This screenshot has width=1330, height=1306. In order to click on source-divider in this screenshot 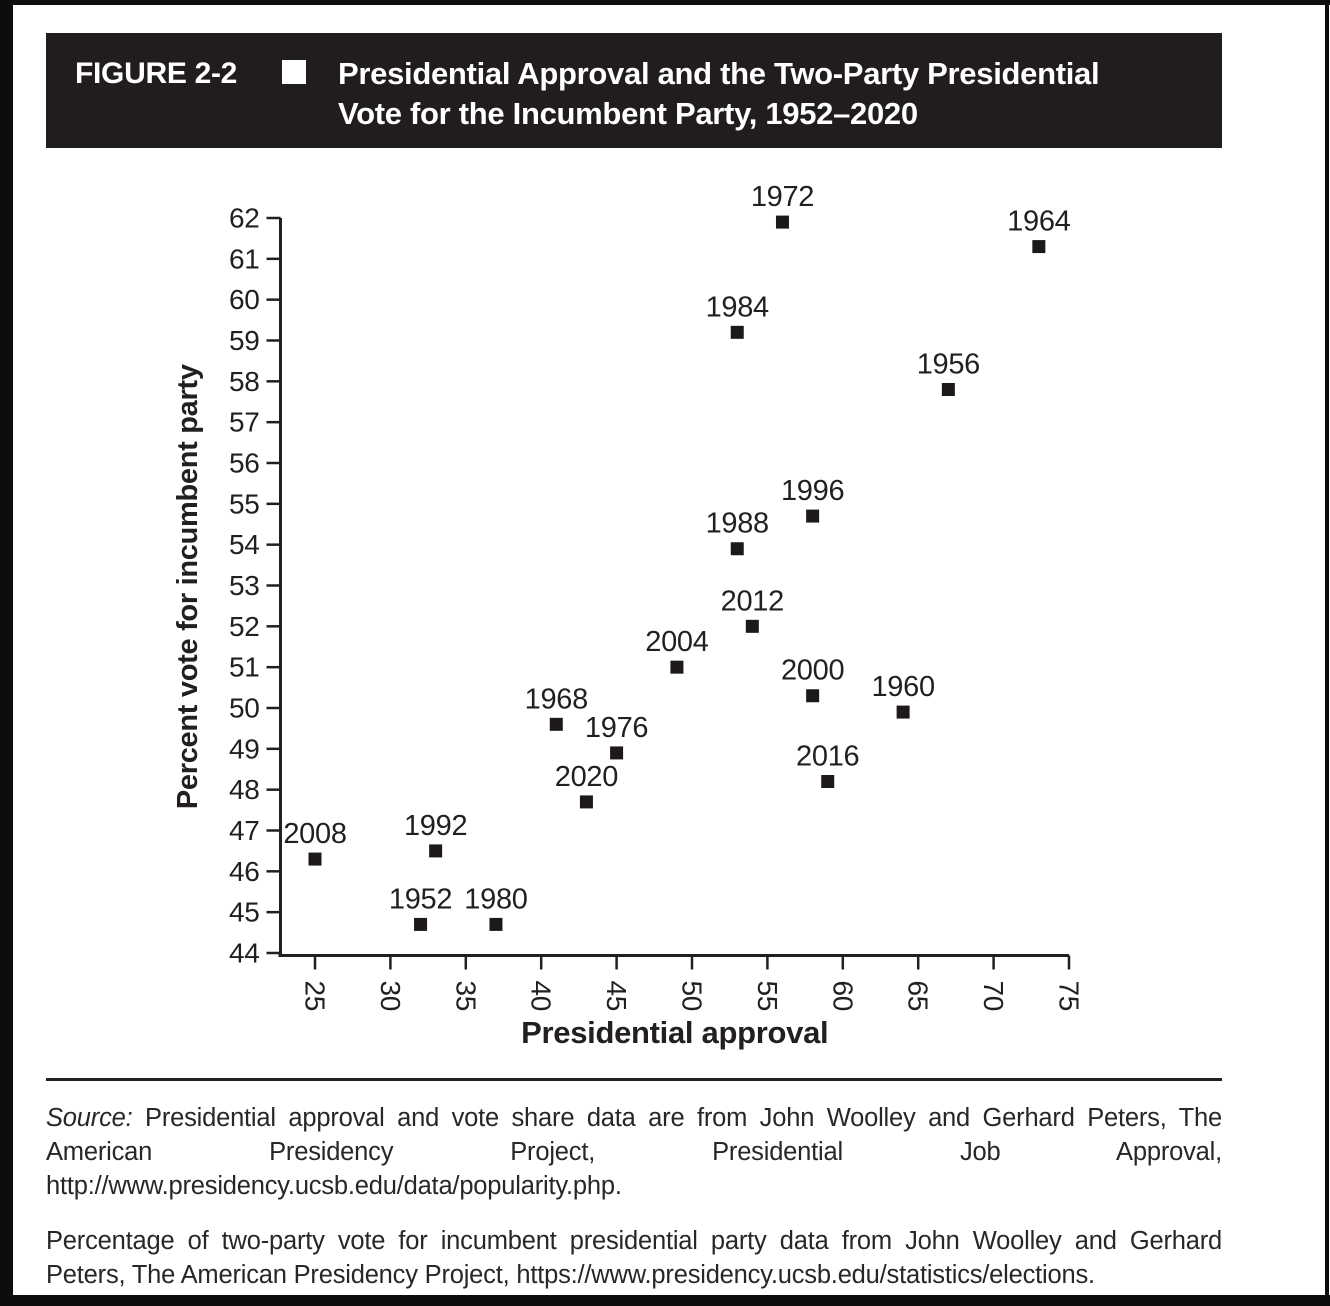, I will do `click(634, 1079)`.